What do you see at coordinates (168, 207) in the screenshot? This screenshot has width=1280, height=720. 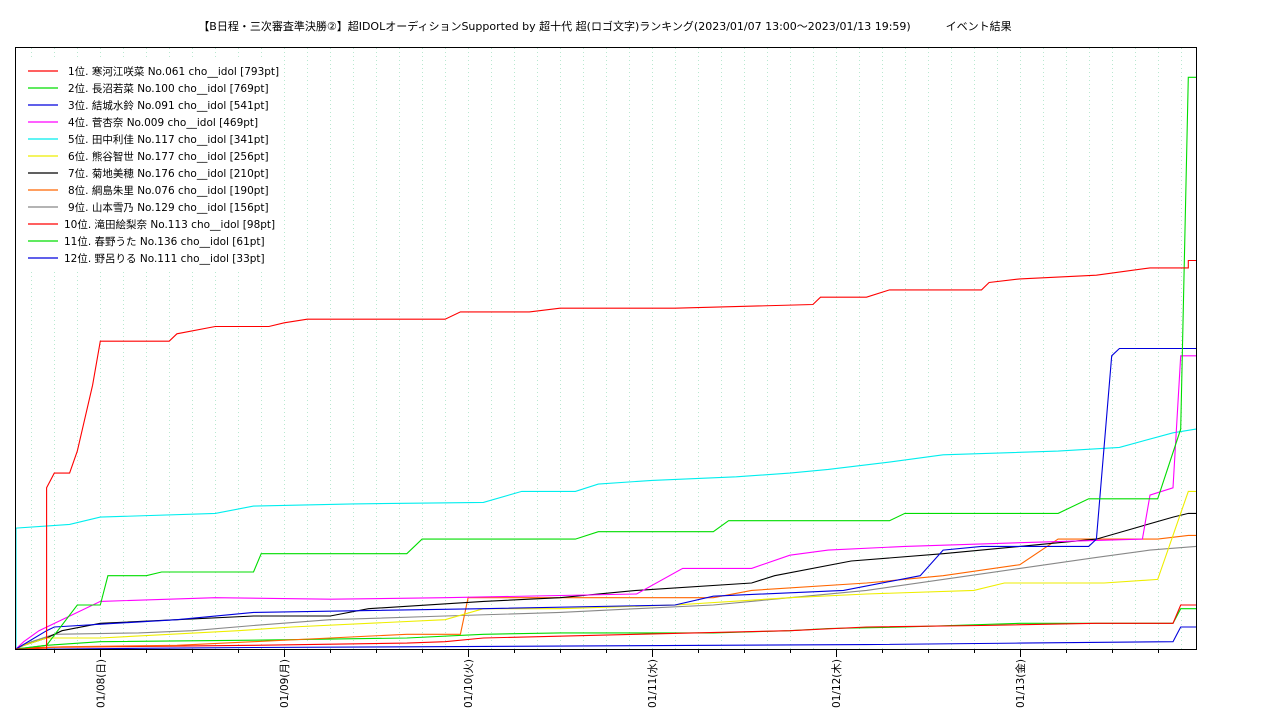 I see `legend-entry: 9位. 山本雪乃 No.129 cho__idol [156pt]` at bounding box center [168, 207].